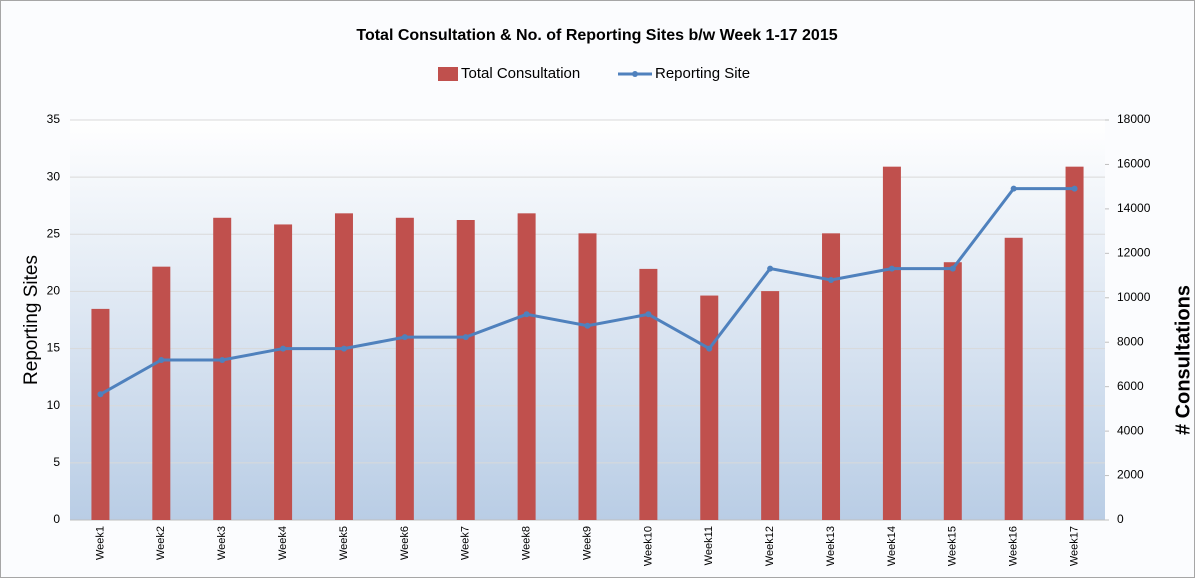  Describe the element at coordinates (527, 543) in the screenshot. I see `x-tick-label: Week8` at that location.